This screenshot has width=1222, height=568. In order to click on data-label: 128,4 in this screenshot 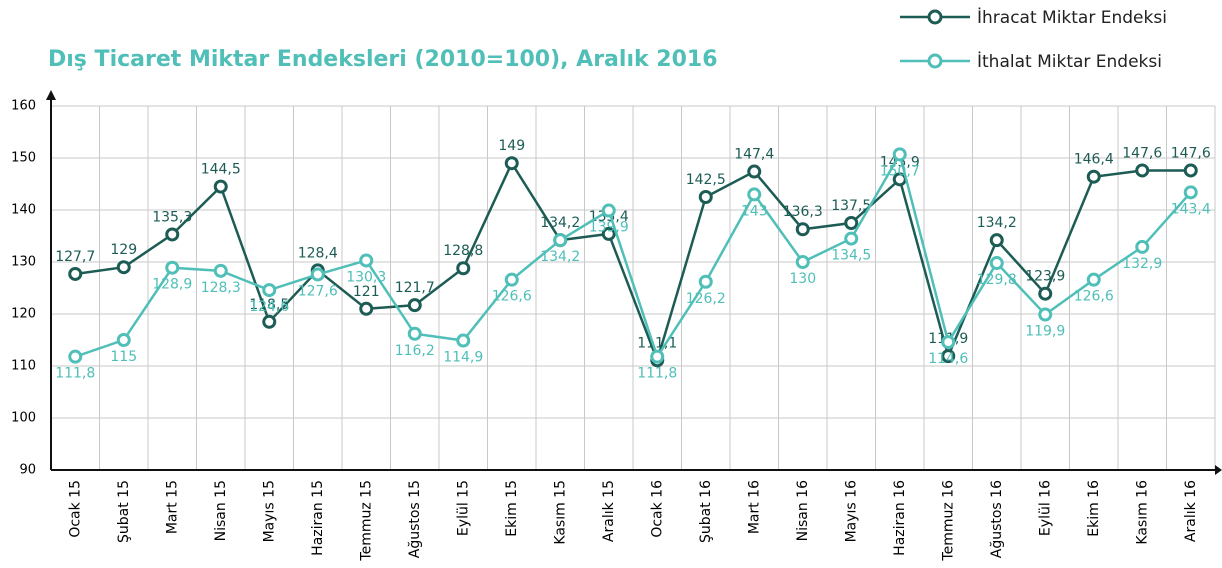, I will do `click(318, 253)`.